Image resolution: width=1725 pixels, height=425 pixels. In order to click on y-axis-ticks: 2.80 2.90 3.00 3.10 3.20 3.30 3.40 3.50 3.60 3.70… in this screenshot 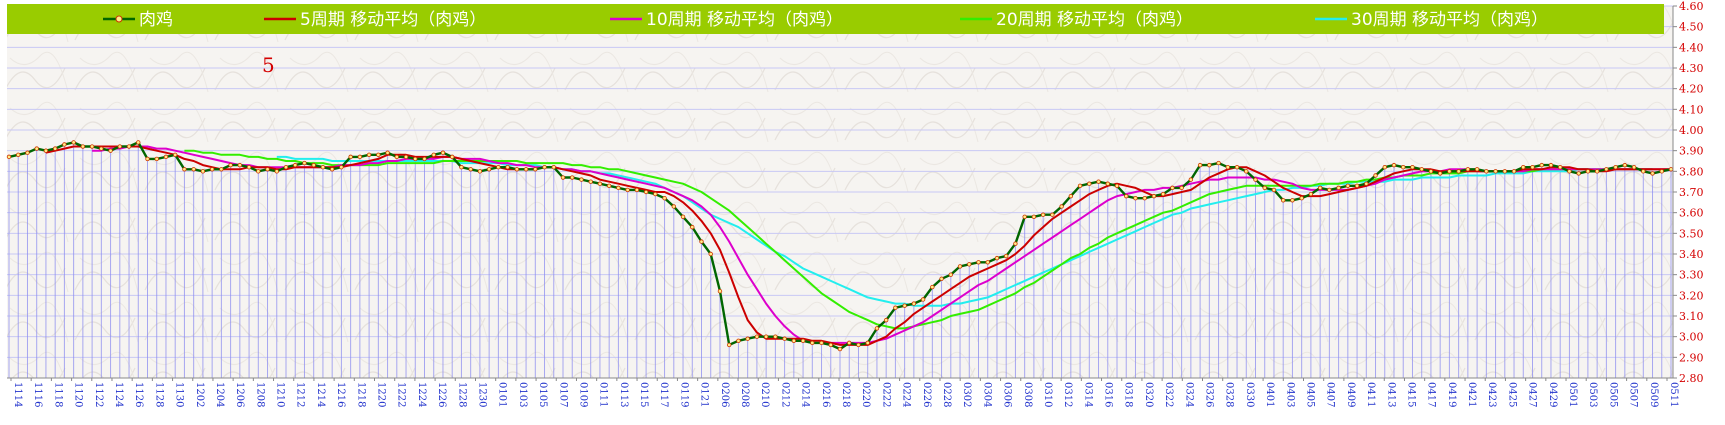, I will do `click(1688, 192)`.